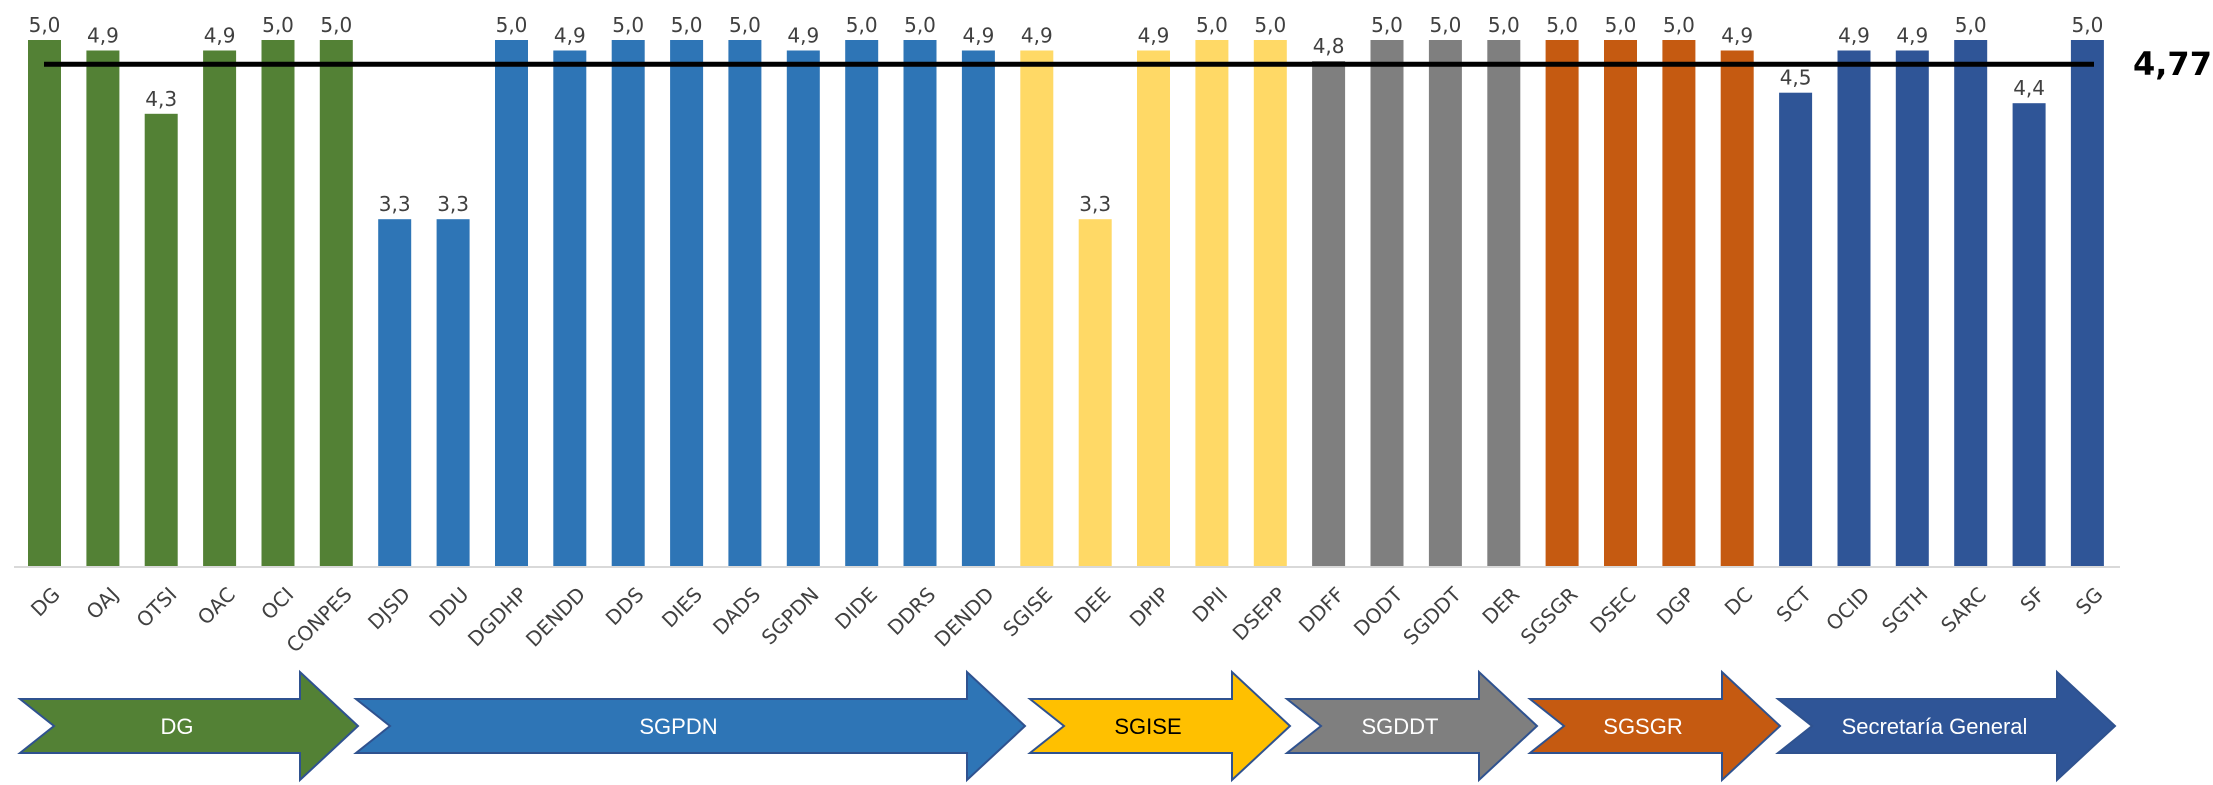 Image resolution: width=2213 pixels, height=785 pixels. I want to click on bar-dide, so click(862, 303).